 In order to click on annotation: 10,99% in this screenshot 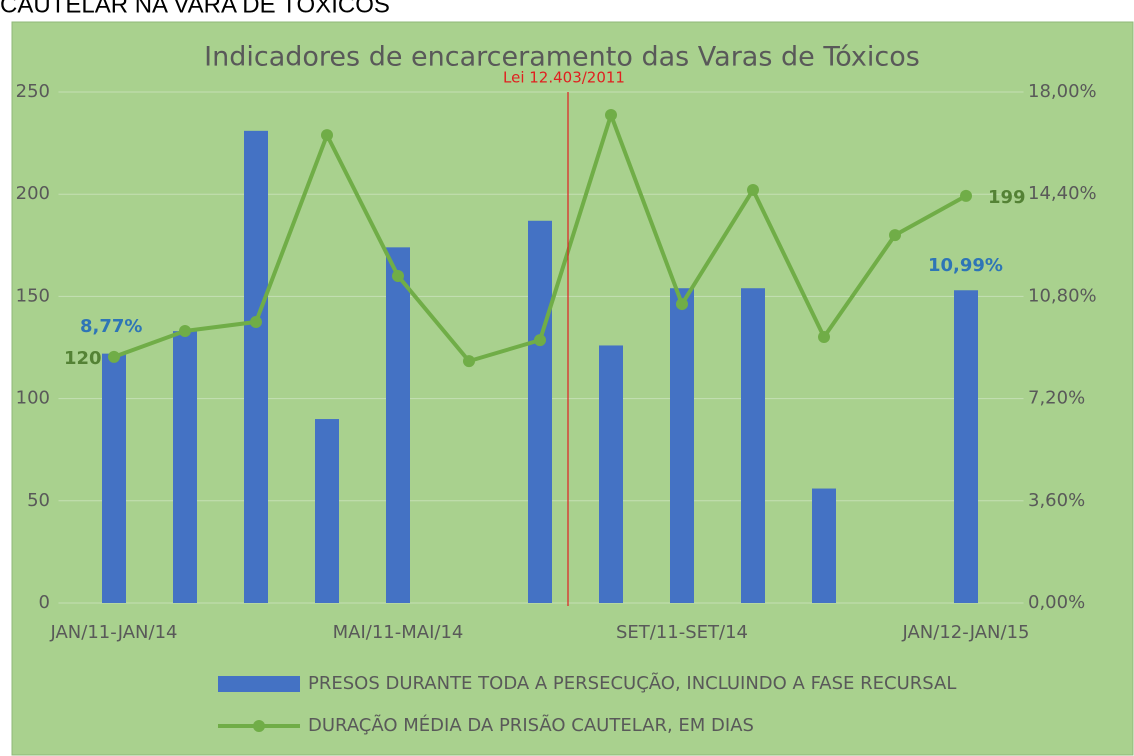, I will do `click(965, 265)`.